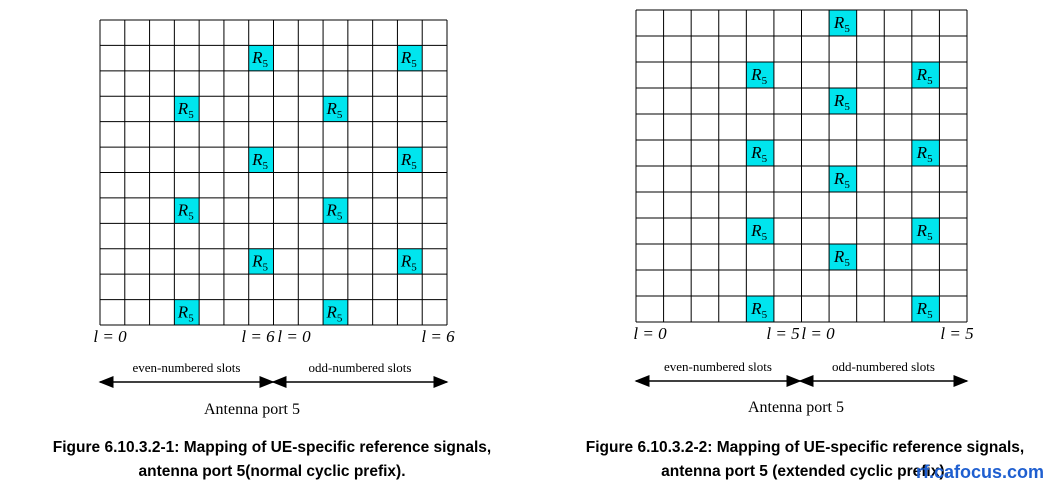  What do you see at coordinates (805, 471) in the screenshot?
I see `caption-line: antenna port 5 (extended cyclic prefix).` at bounding box center [805, 471].